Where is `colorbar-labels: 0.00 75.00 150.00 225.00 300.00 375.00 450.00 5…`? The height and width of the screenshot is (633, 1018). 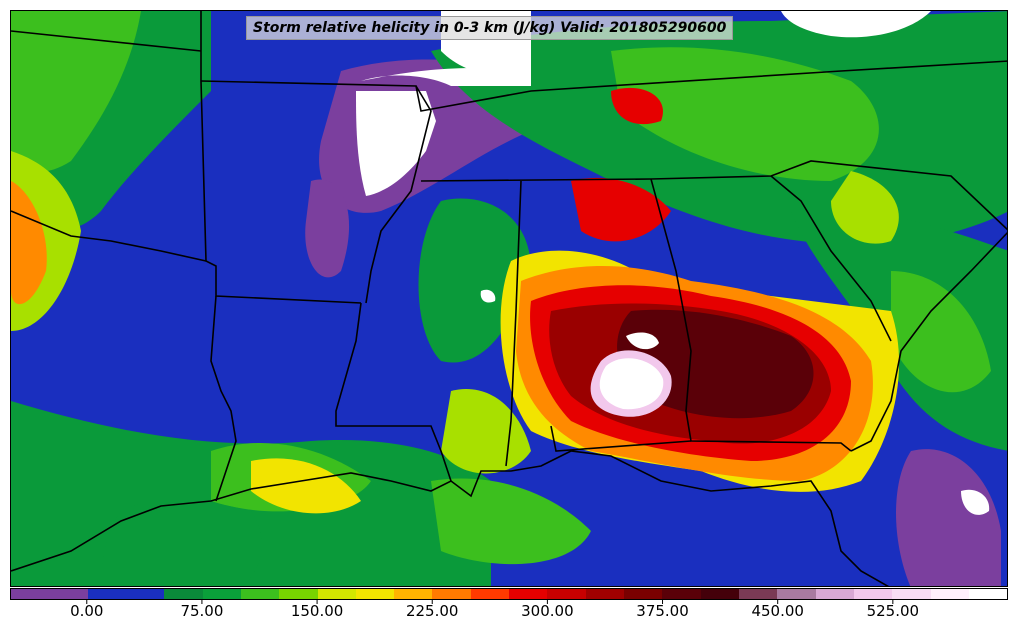
colorbar-labels: 0.00 75.00 150.00 225.00 300.00 375.00 450.00 5… is located at coordinates (509, 614).